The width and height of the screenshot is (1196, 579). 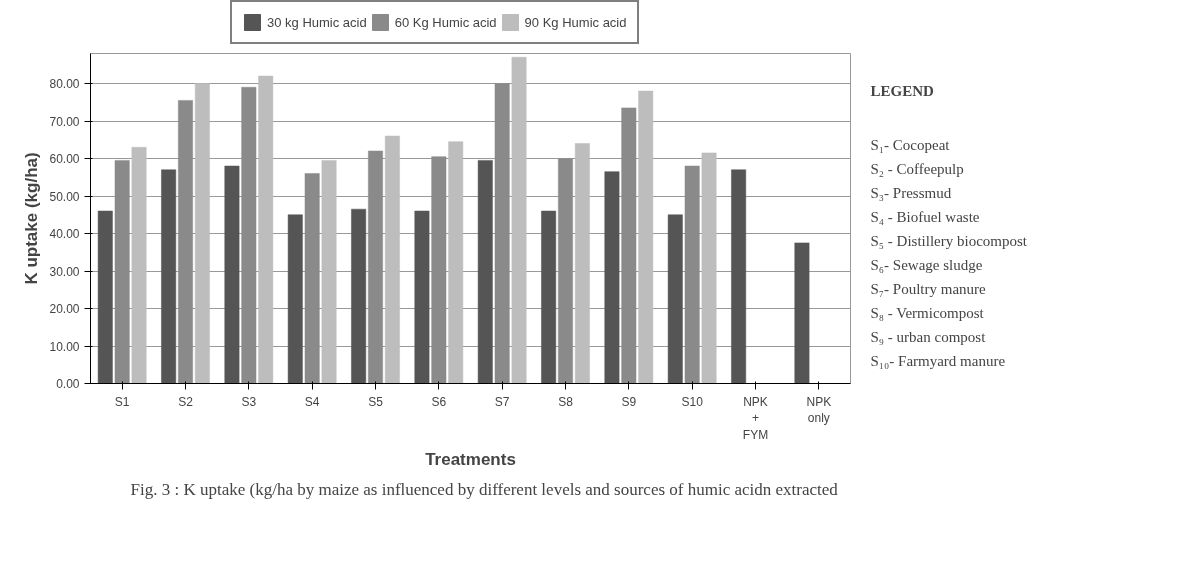 I want to click on text: S₃- Pressmud, so click(x=911, y=192).